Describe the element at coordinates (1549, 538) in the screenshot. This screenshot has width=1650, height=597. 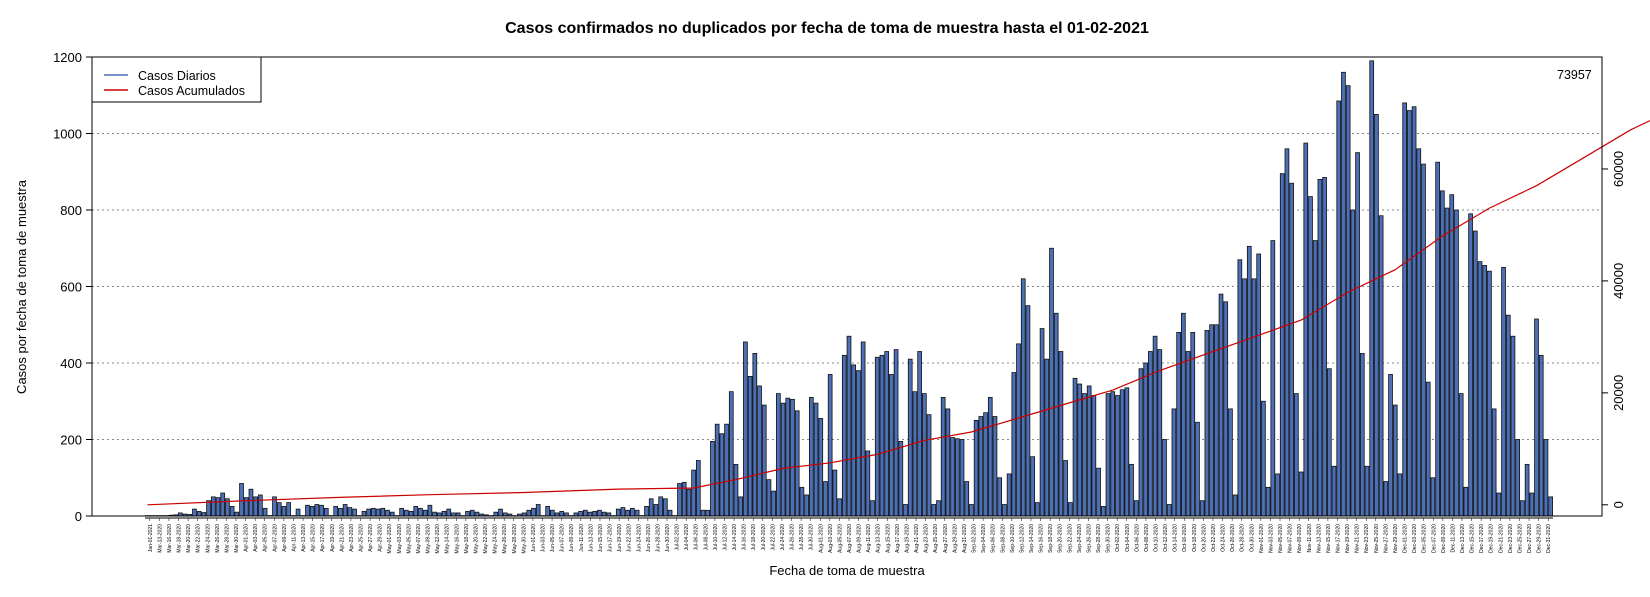
I see `x-tick-label: Dec-31-2020` at that location.